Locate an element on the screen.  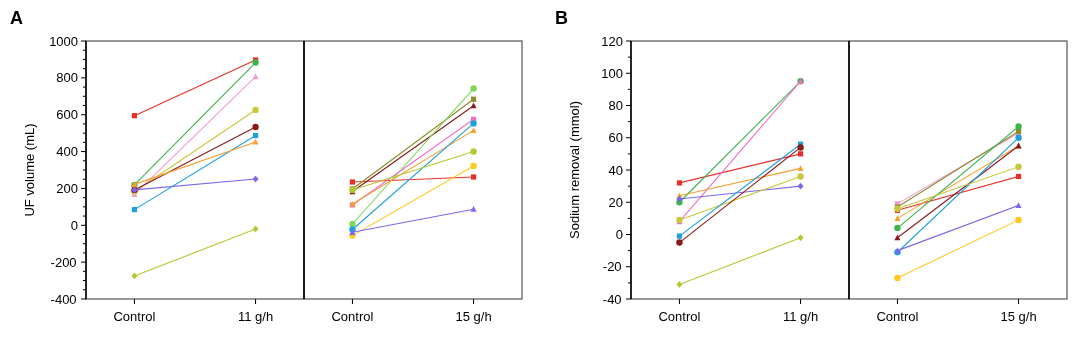
chart-title: B is located at coordinates (561, 18).